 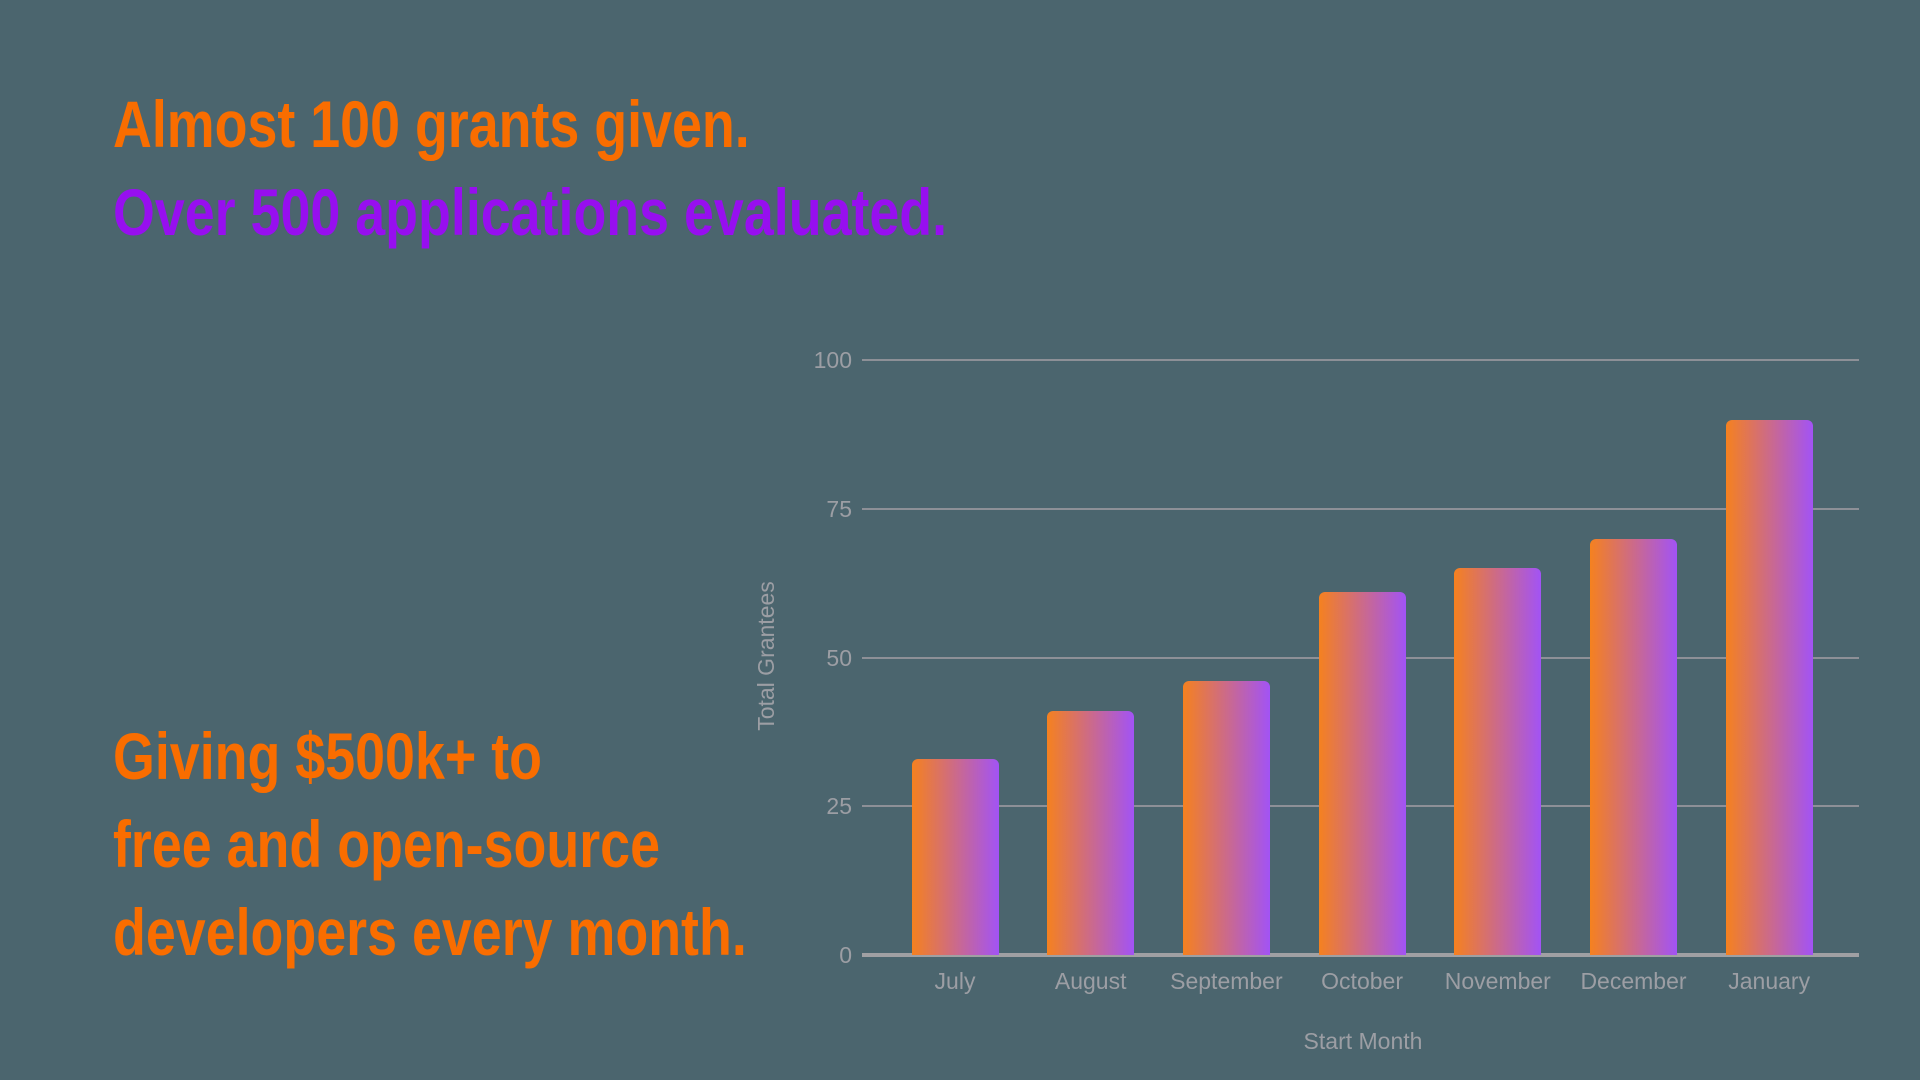 What do you see at coordinates (1497, 981) in the screenshot?
I see `x-label-november: November` at bounding box center [1497, 981].